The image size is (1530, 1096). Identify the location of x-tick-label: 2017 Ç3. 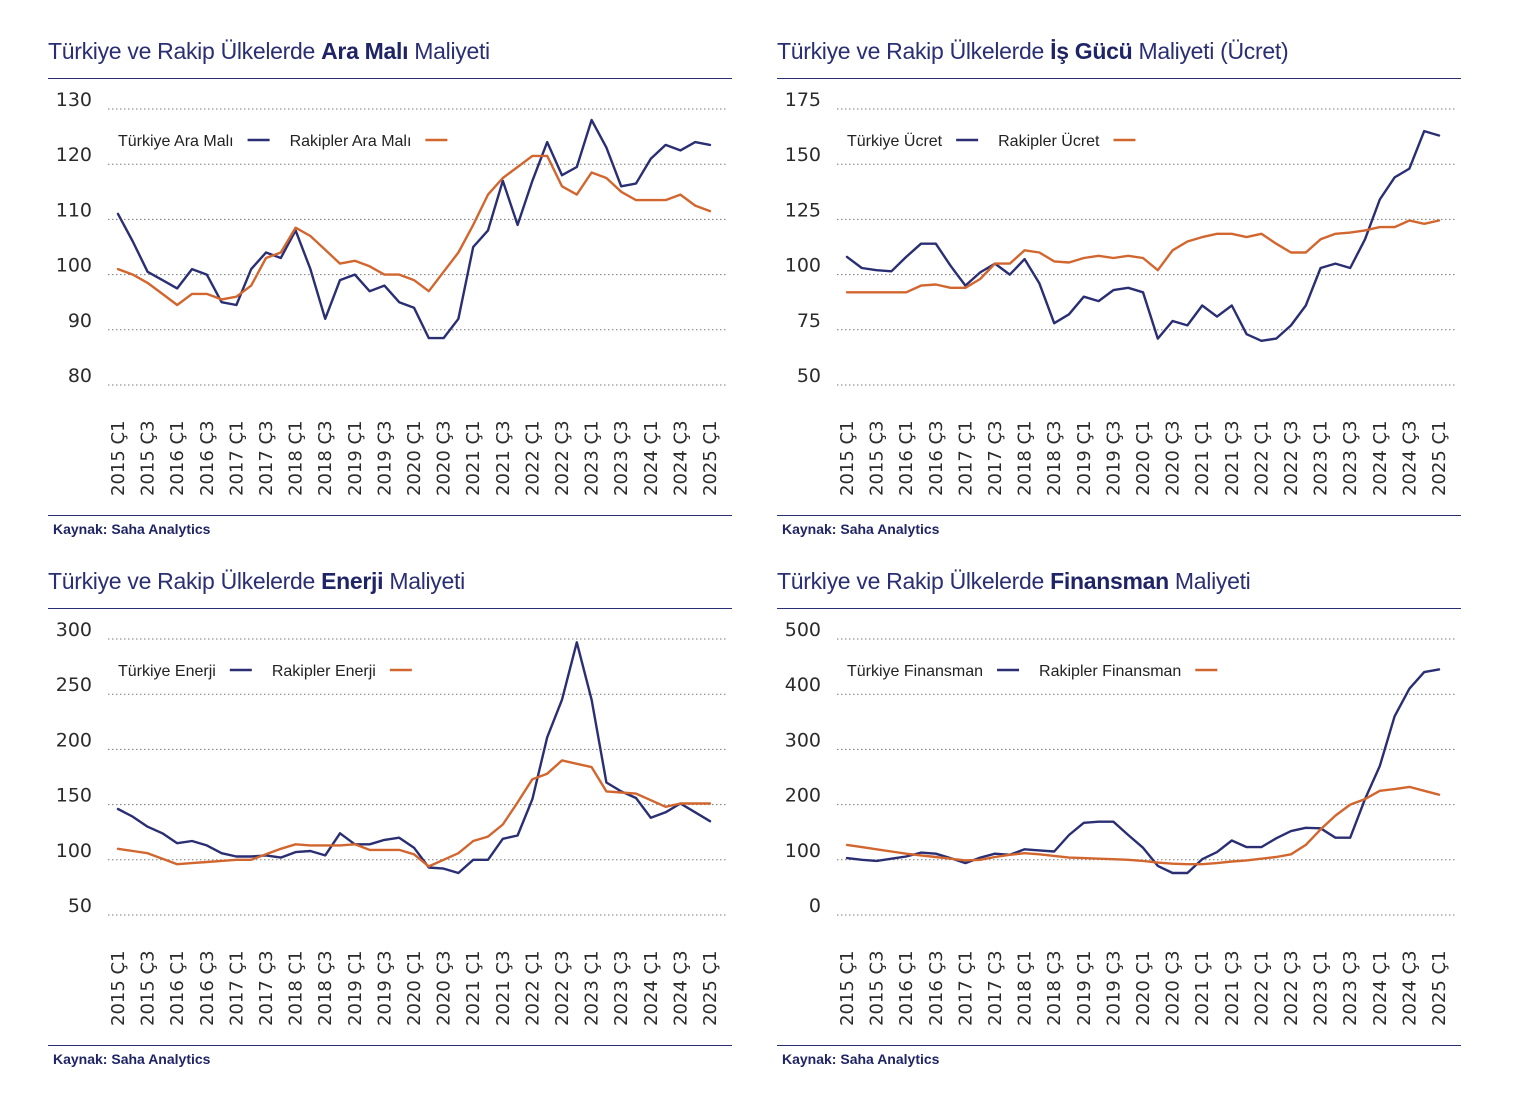
(266, 458).